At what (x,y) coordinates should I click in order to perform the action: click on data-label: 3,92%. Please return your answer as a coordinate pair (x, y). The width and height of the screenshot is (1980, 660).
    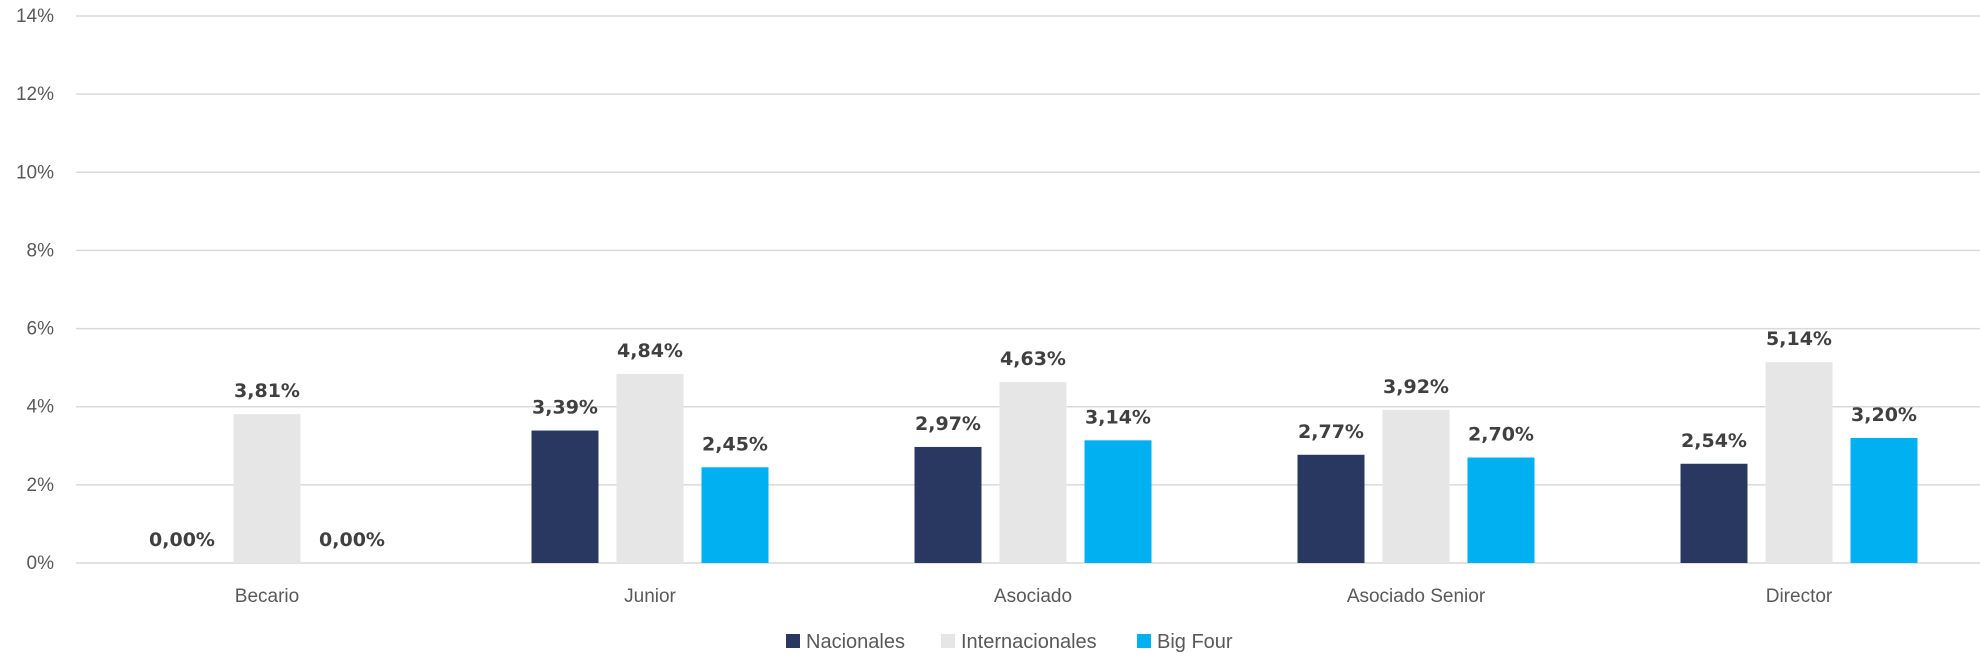
    Looking at the image, I should click on (1416, 387).